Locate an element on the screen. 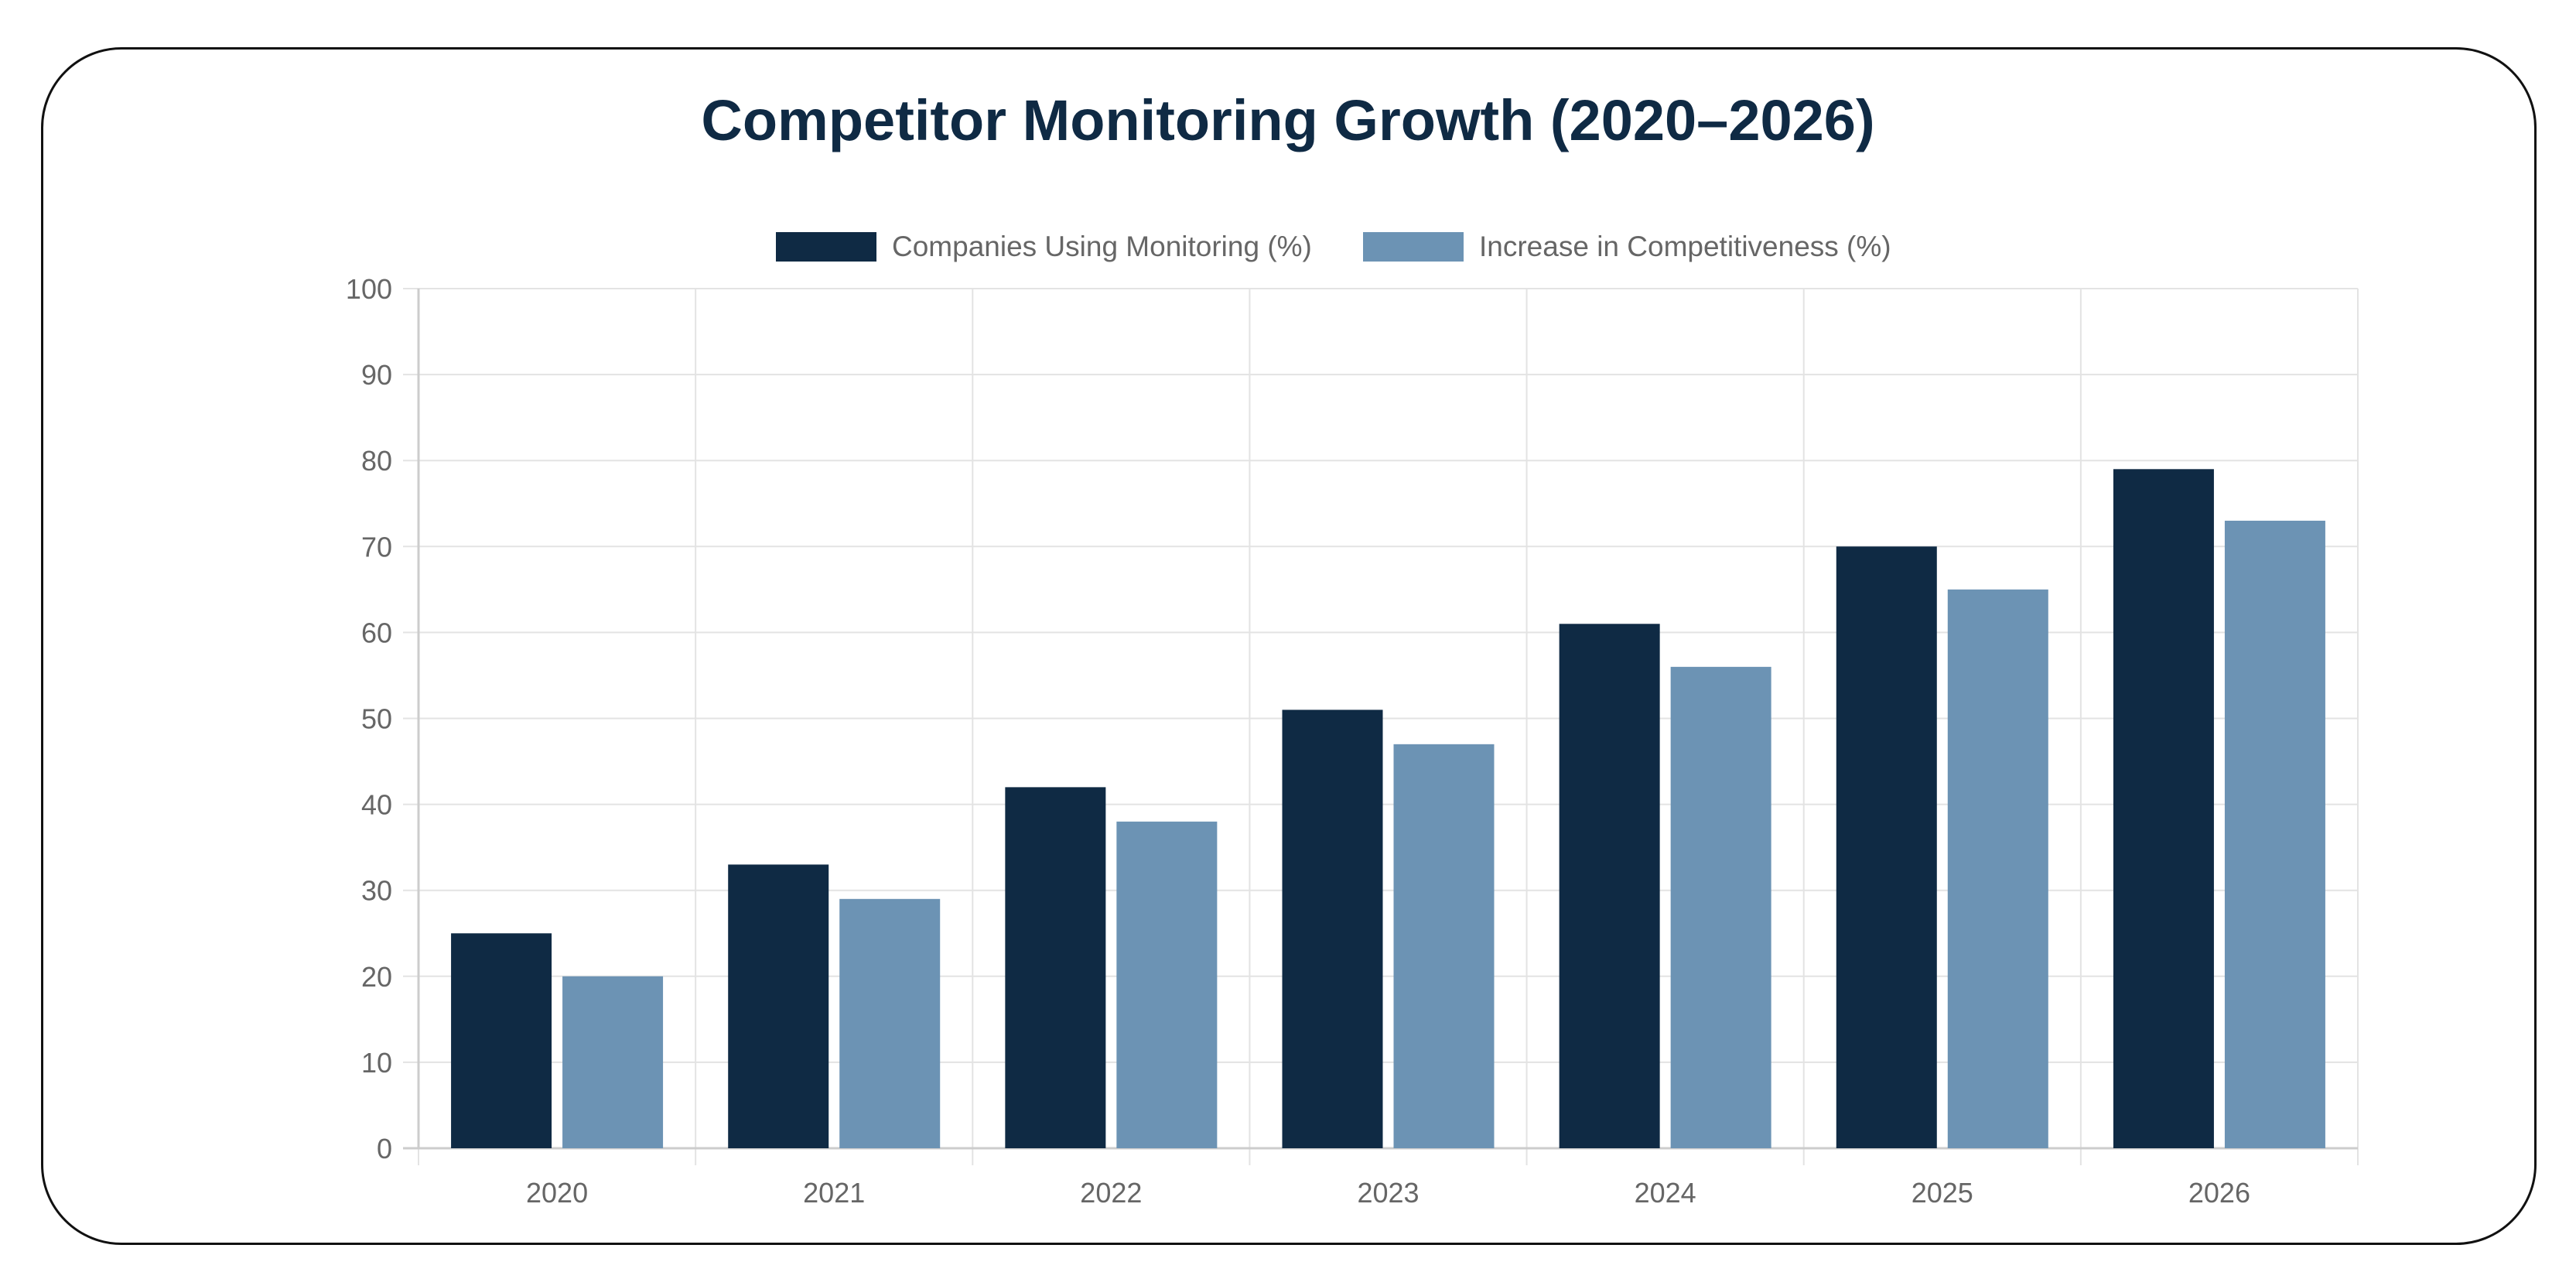 The width and height of the screenshot is (2576, 1279). y-tick-label: 20 is located at coordinates (376, 977).